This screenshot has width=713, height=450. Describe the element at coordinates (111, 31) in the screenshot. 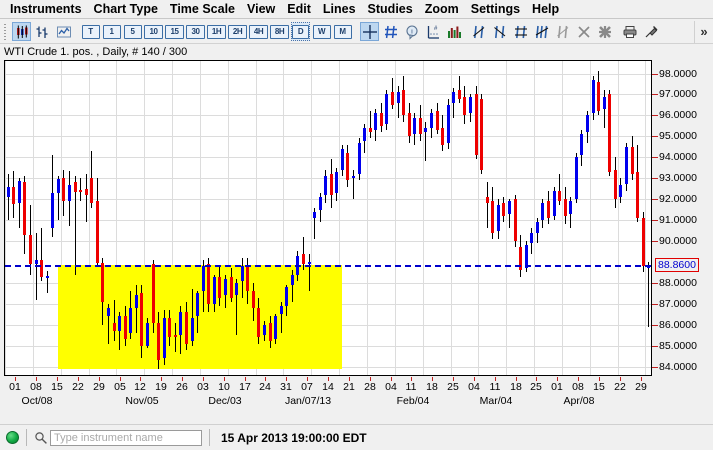

I see `timeframe-1min: 1` at that location.